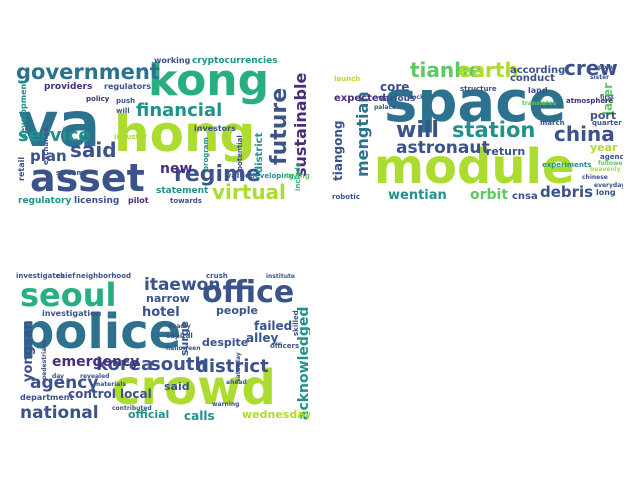 The height and width of the screenshot is (480, 640). What do you see at coordinates (184, 134) in the screenshot?
I see `cloud-word: hong` at bounding box center [184, 134].